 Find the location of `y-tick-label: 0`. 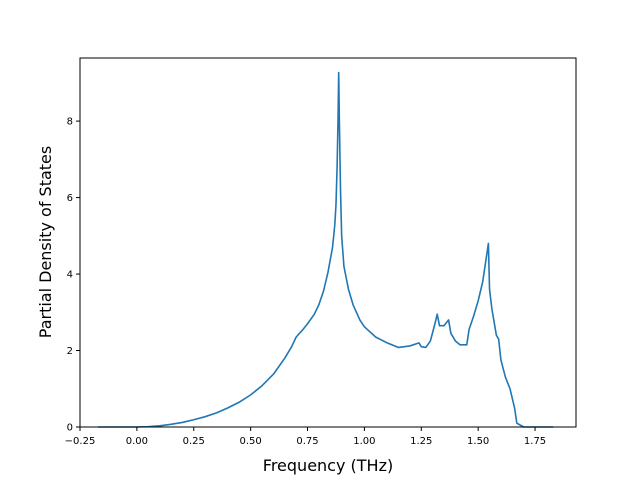

y-tick-label: 0 is located at coordinates (70, 428).